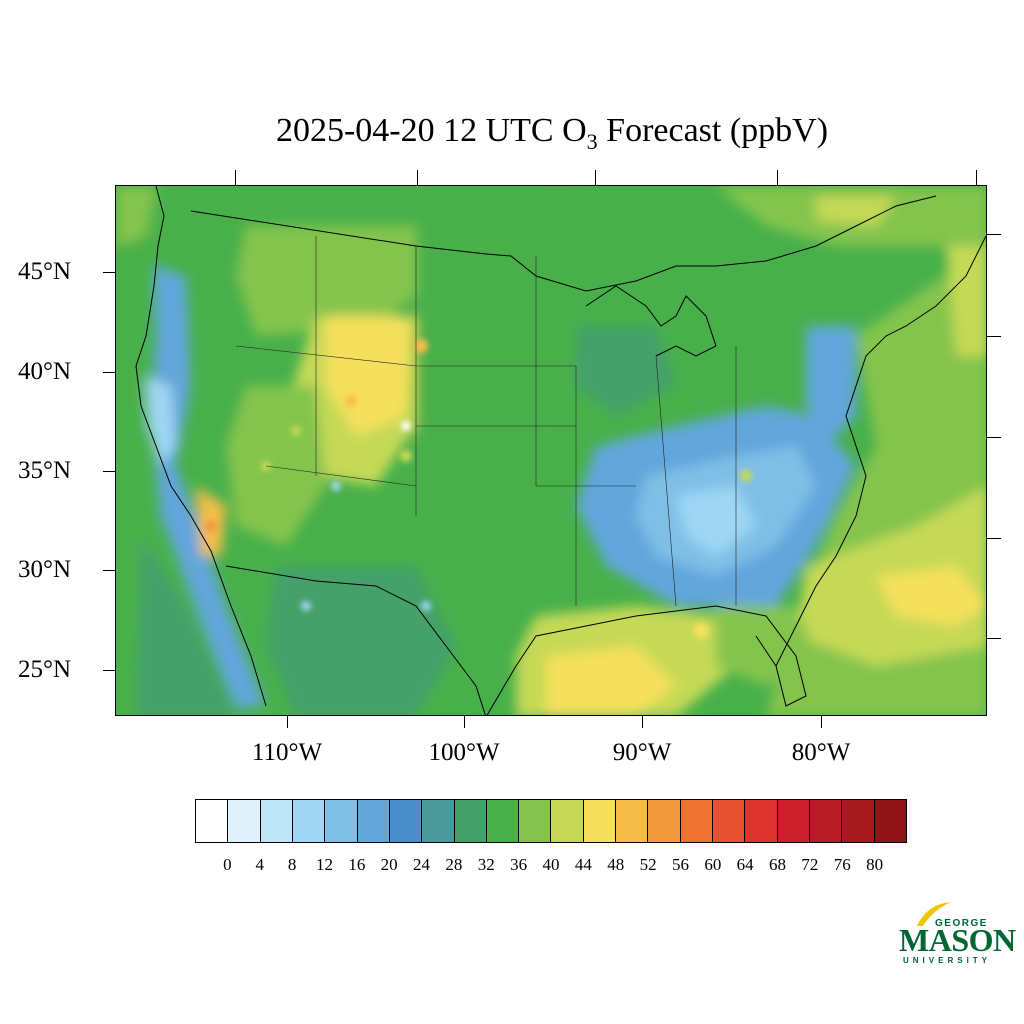 This screenshot has width=1024, height=1024. What do you see at coordinates (389, 864) in the screenshot?
I see `colorbar-tick-label: 20` at bounding box center [389, 864].